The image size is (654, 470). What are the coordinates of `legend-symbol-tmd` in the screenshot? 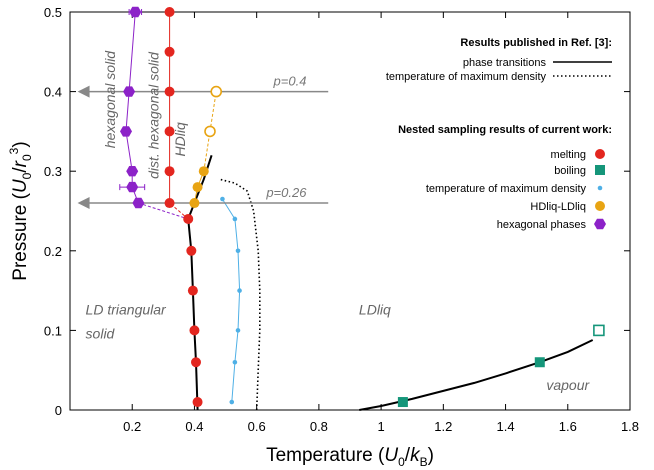 It's located at (600, 188).